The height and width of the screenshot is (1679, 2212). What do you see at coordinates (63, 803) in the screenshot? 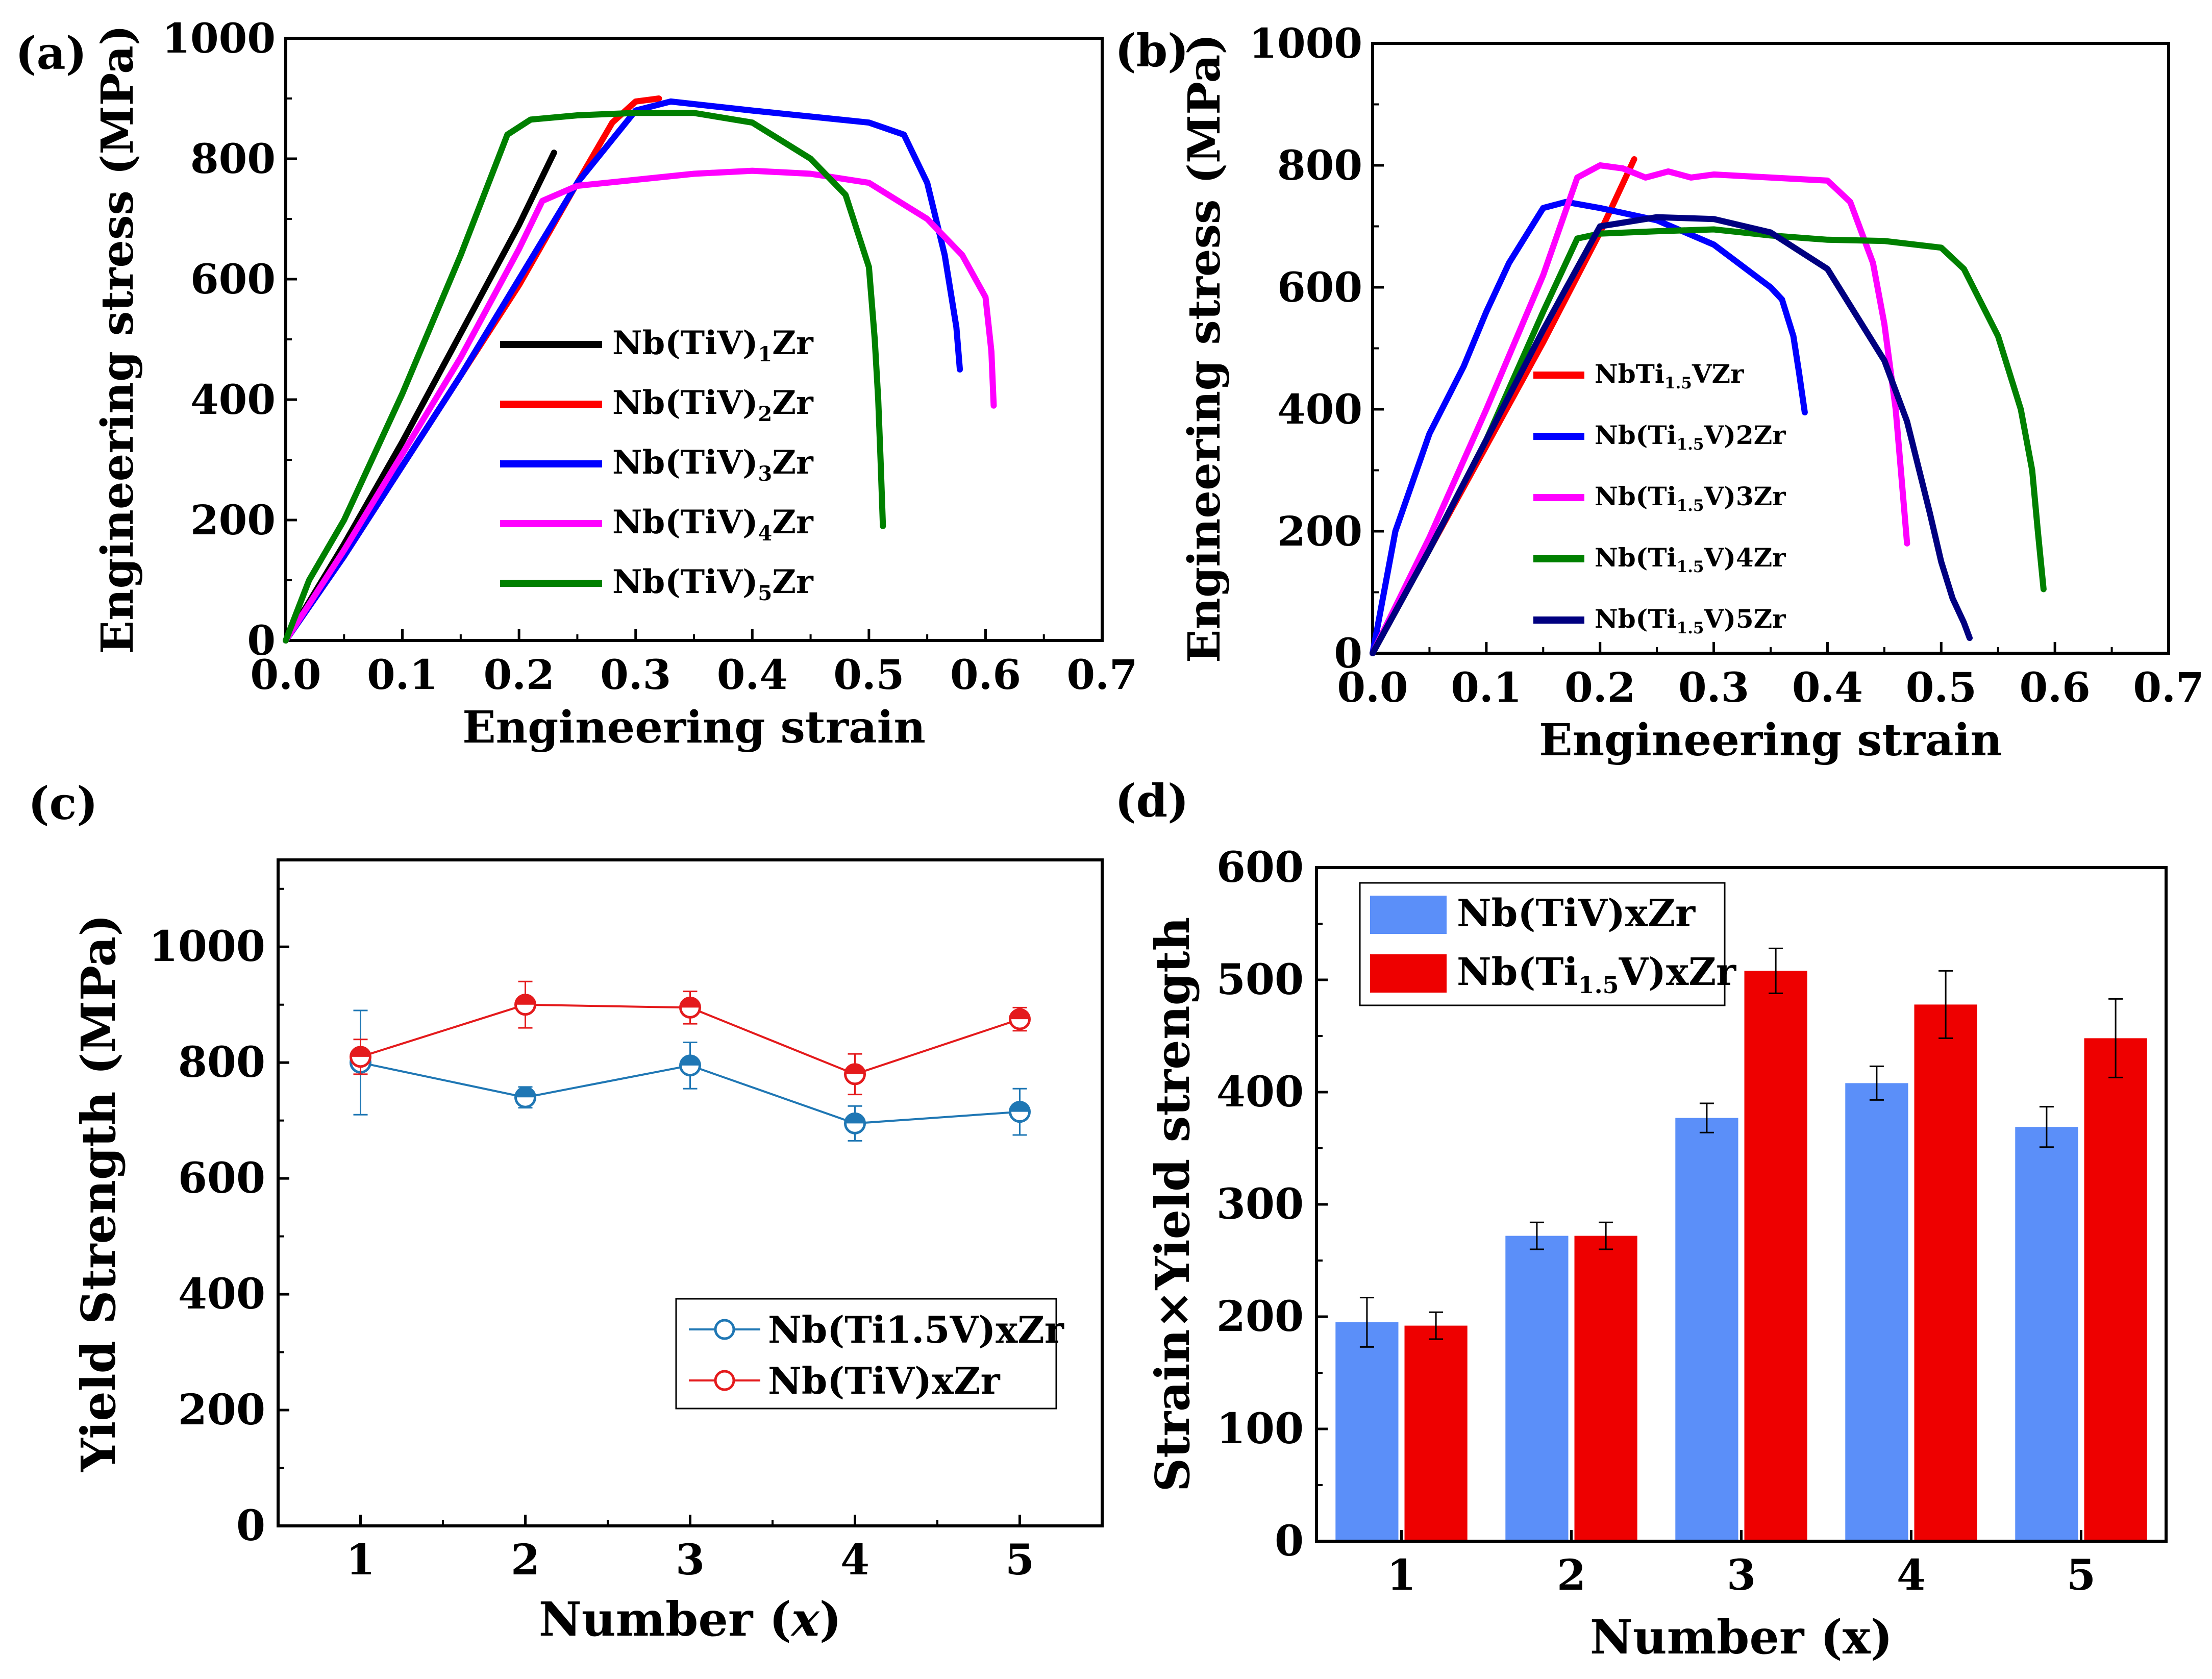
I see `panel-label: (c)` at bounding box center [63, 803].